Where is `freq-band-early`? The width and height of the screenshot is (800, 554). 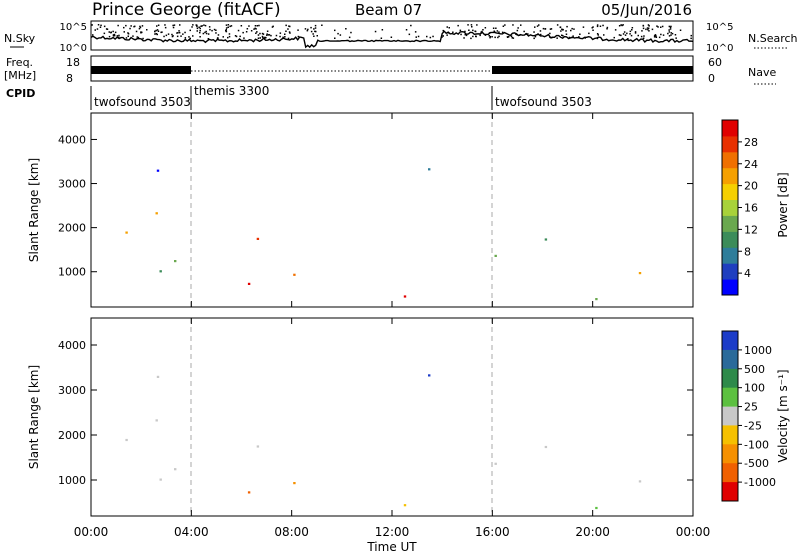 freq-band-early is located at coordinates (141, 70).